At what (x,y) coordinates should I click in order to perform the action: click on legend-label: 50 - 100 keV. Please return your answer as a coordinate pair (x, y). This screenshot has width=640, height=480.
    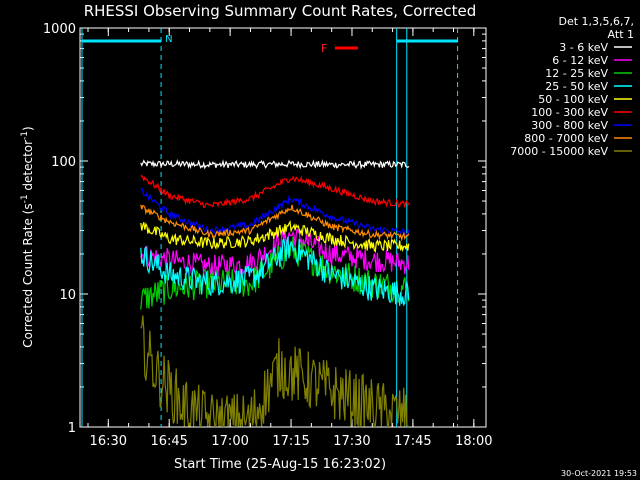
    Looking at the image, I should click on (573, 99).